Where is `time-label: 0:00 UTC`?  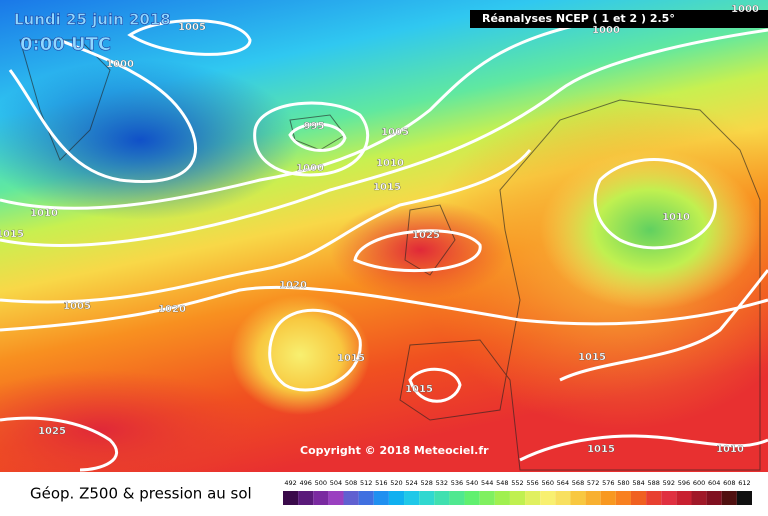 time-label: 0:00 UTC is located at coordinates (65, 44).